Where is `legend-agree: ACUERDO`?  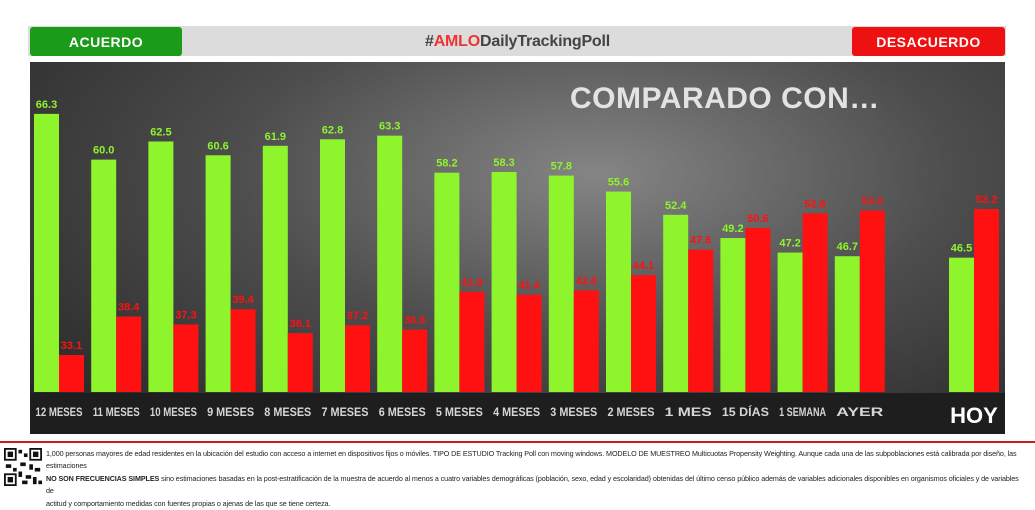
legend-agree: ACUERDO is located at coordinates (106, 41).